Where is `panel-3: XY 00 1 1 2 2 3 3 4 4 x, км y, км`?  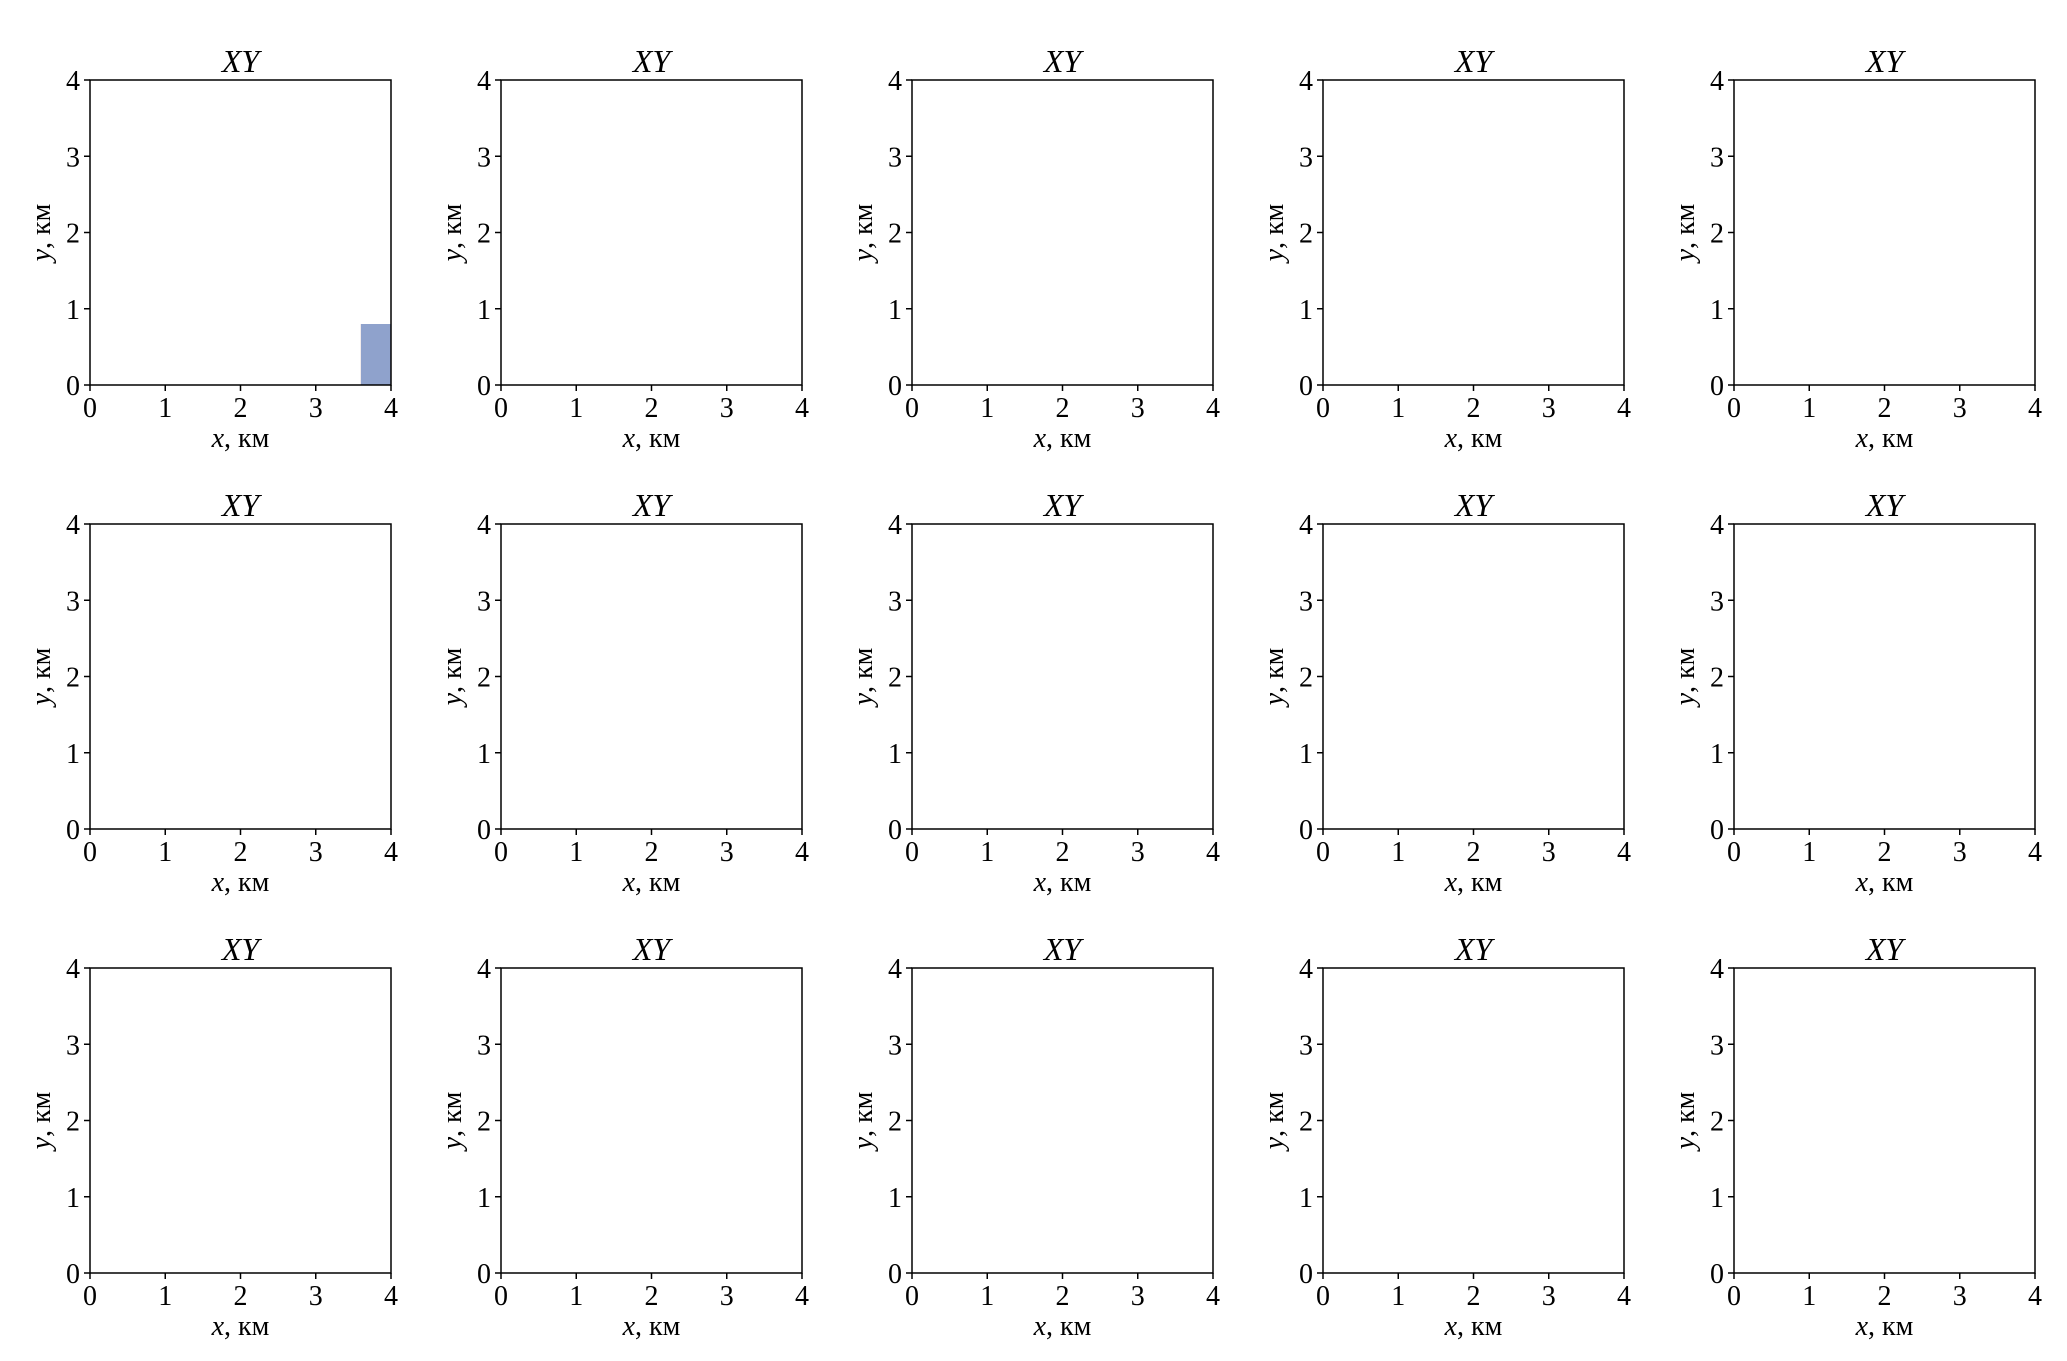 panel-3: XY 00 1 1 2 2 3 3 4 4 x, км y, км is located at coordinates (1034, 248).